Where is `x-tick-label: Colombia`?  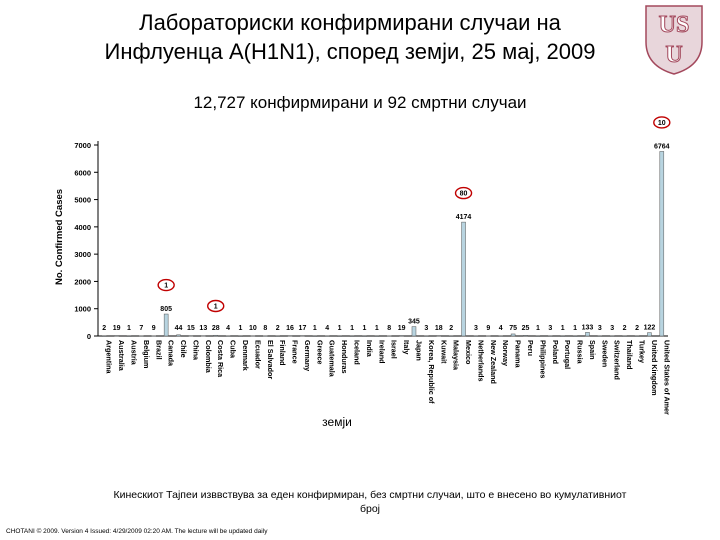 x-tick-label: Colombia is located at coordinates (208, 357).